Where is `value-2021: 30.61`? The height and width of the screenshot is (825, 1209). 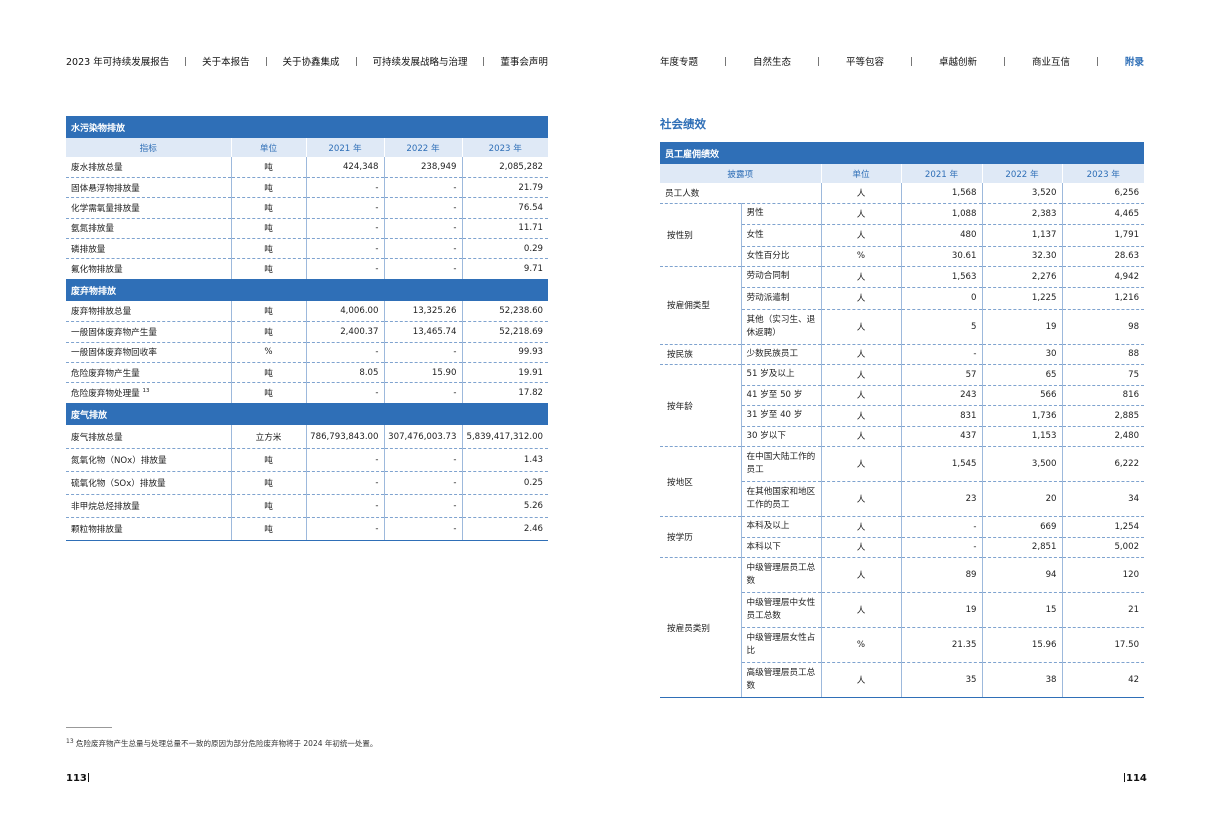 value-2021: 30.61 is located at coordinates (941, 256).